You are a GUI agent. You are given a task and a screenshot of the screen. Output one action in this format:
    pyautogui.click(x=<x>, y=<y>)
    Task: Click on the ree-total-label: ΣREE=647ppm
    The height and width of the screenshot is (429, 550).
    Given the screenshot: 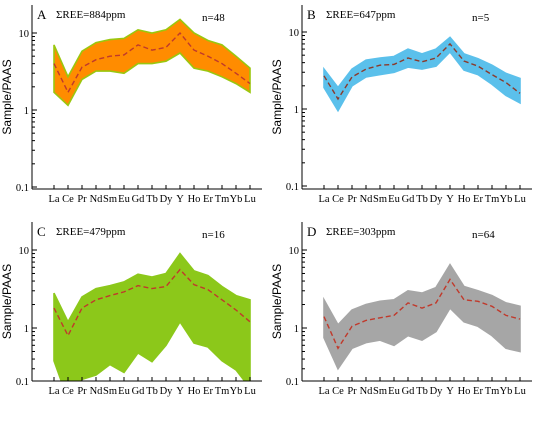 What is the action you would take?
    pyautogui.click(x=361, y=15)
    